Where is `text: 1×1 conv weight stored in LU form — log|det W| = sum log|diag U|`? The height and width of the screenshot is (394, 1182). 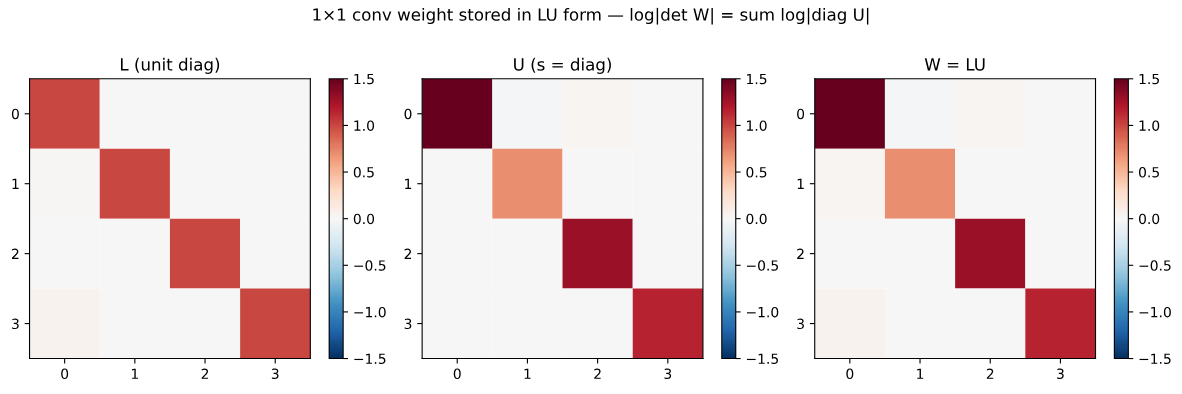 text: 1×1 conv weight stored in LU form — log|det W| = sum log|diag U| is located at coordinates (591, 16).